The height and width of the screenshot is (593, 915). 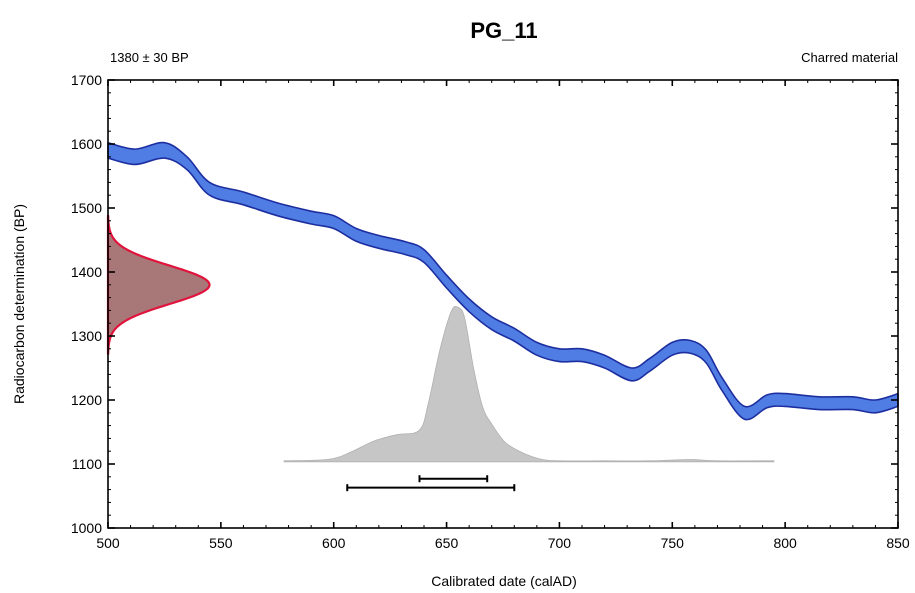 I want to click on y-axis-label: Radiocarbon determination (BP), so click(x=19, y=304).